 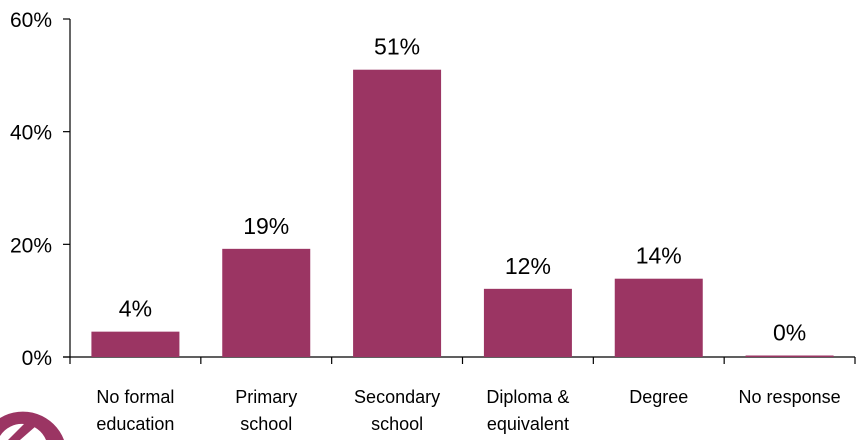 I want to click on x-axis, so click(x=459, y=360).